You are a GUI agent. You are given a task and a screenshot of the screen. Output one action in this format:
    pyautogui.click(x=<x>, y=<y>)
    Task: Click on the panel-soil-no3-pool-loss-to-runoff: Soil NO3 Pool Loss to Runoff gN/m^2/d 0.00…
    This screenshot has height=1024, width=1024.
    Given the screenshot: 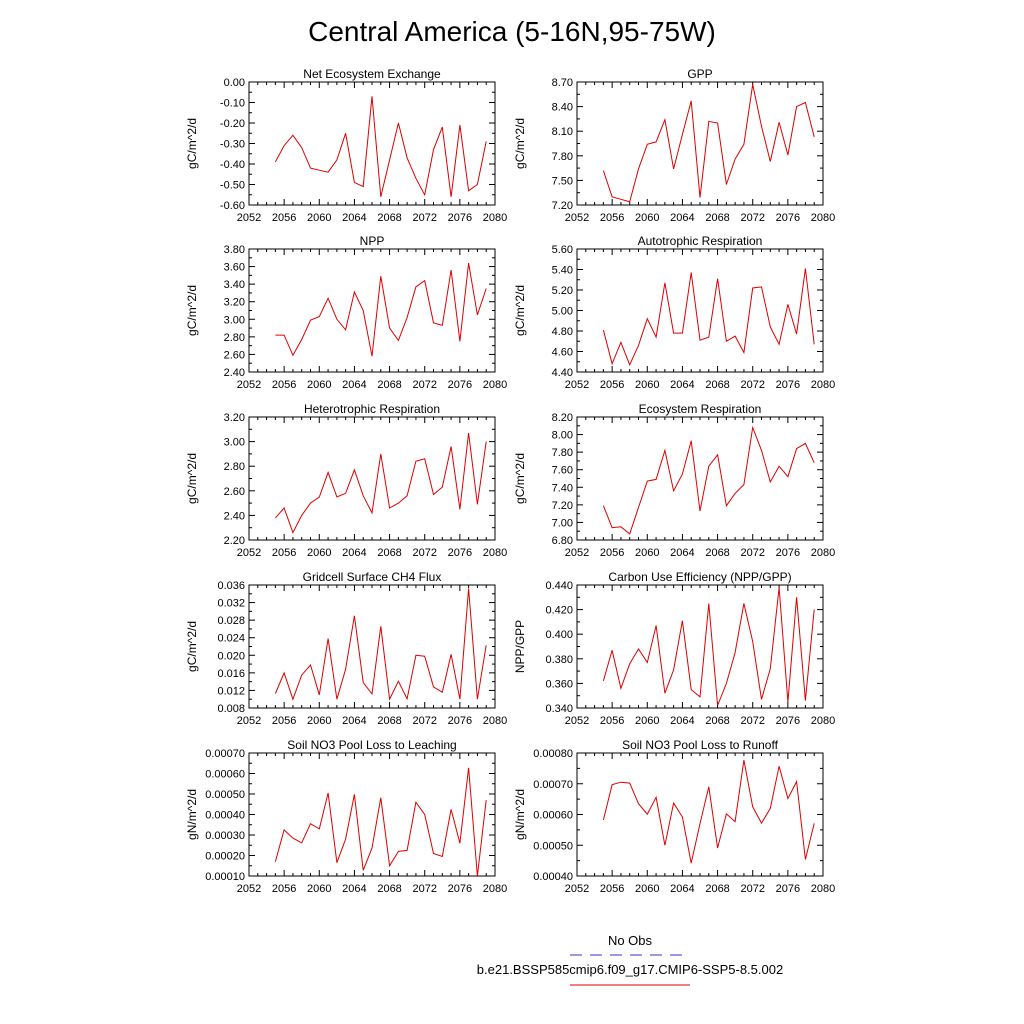 What is the action you would take?
    pyautogui.click(x=674, y=816)
    